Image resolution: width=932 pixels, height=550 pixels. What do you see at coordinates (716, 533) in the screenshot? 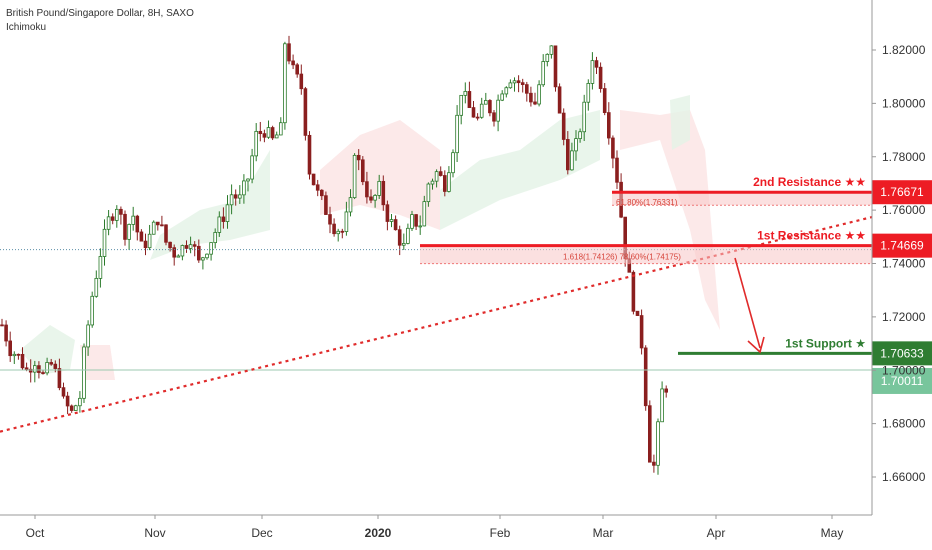
I see `time-tick-label: Apr` at bounding box center [716, 533].